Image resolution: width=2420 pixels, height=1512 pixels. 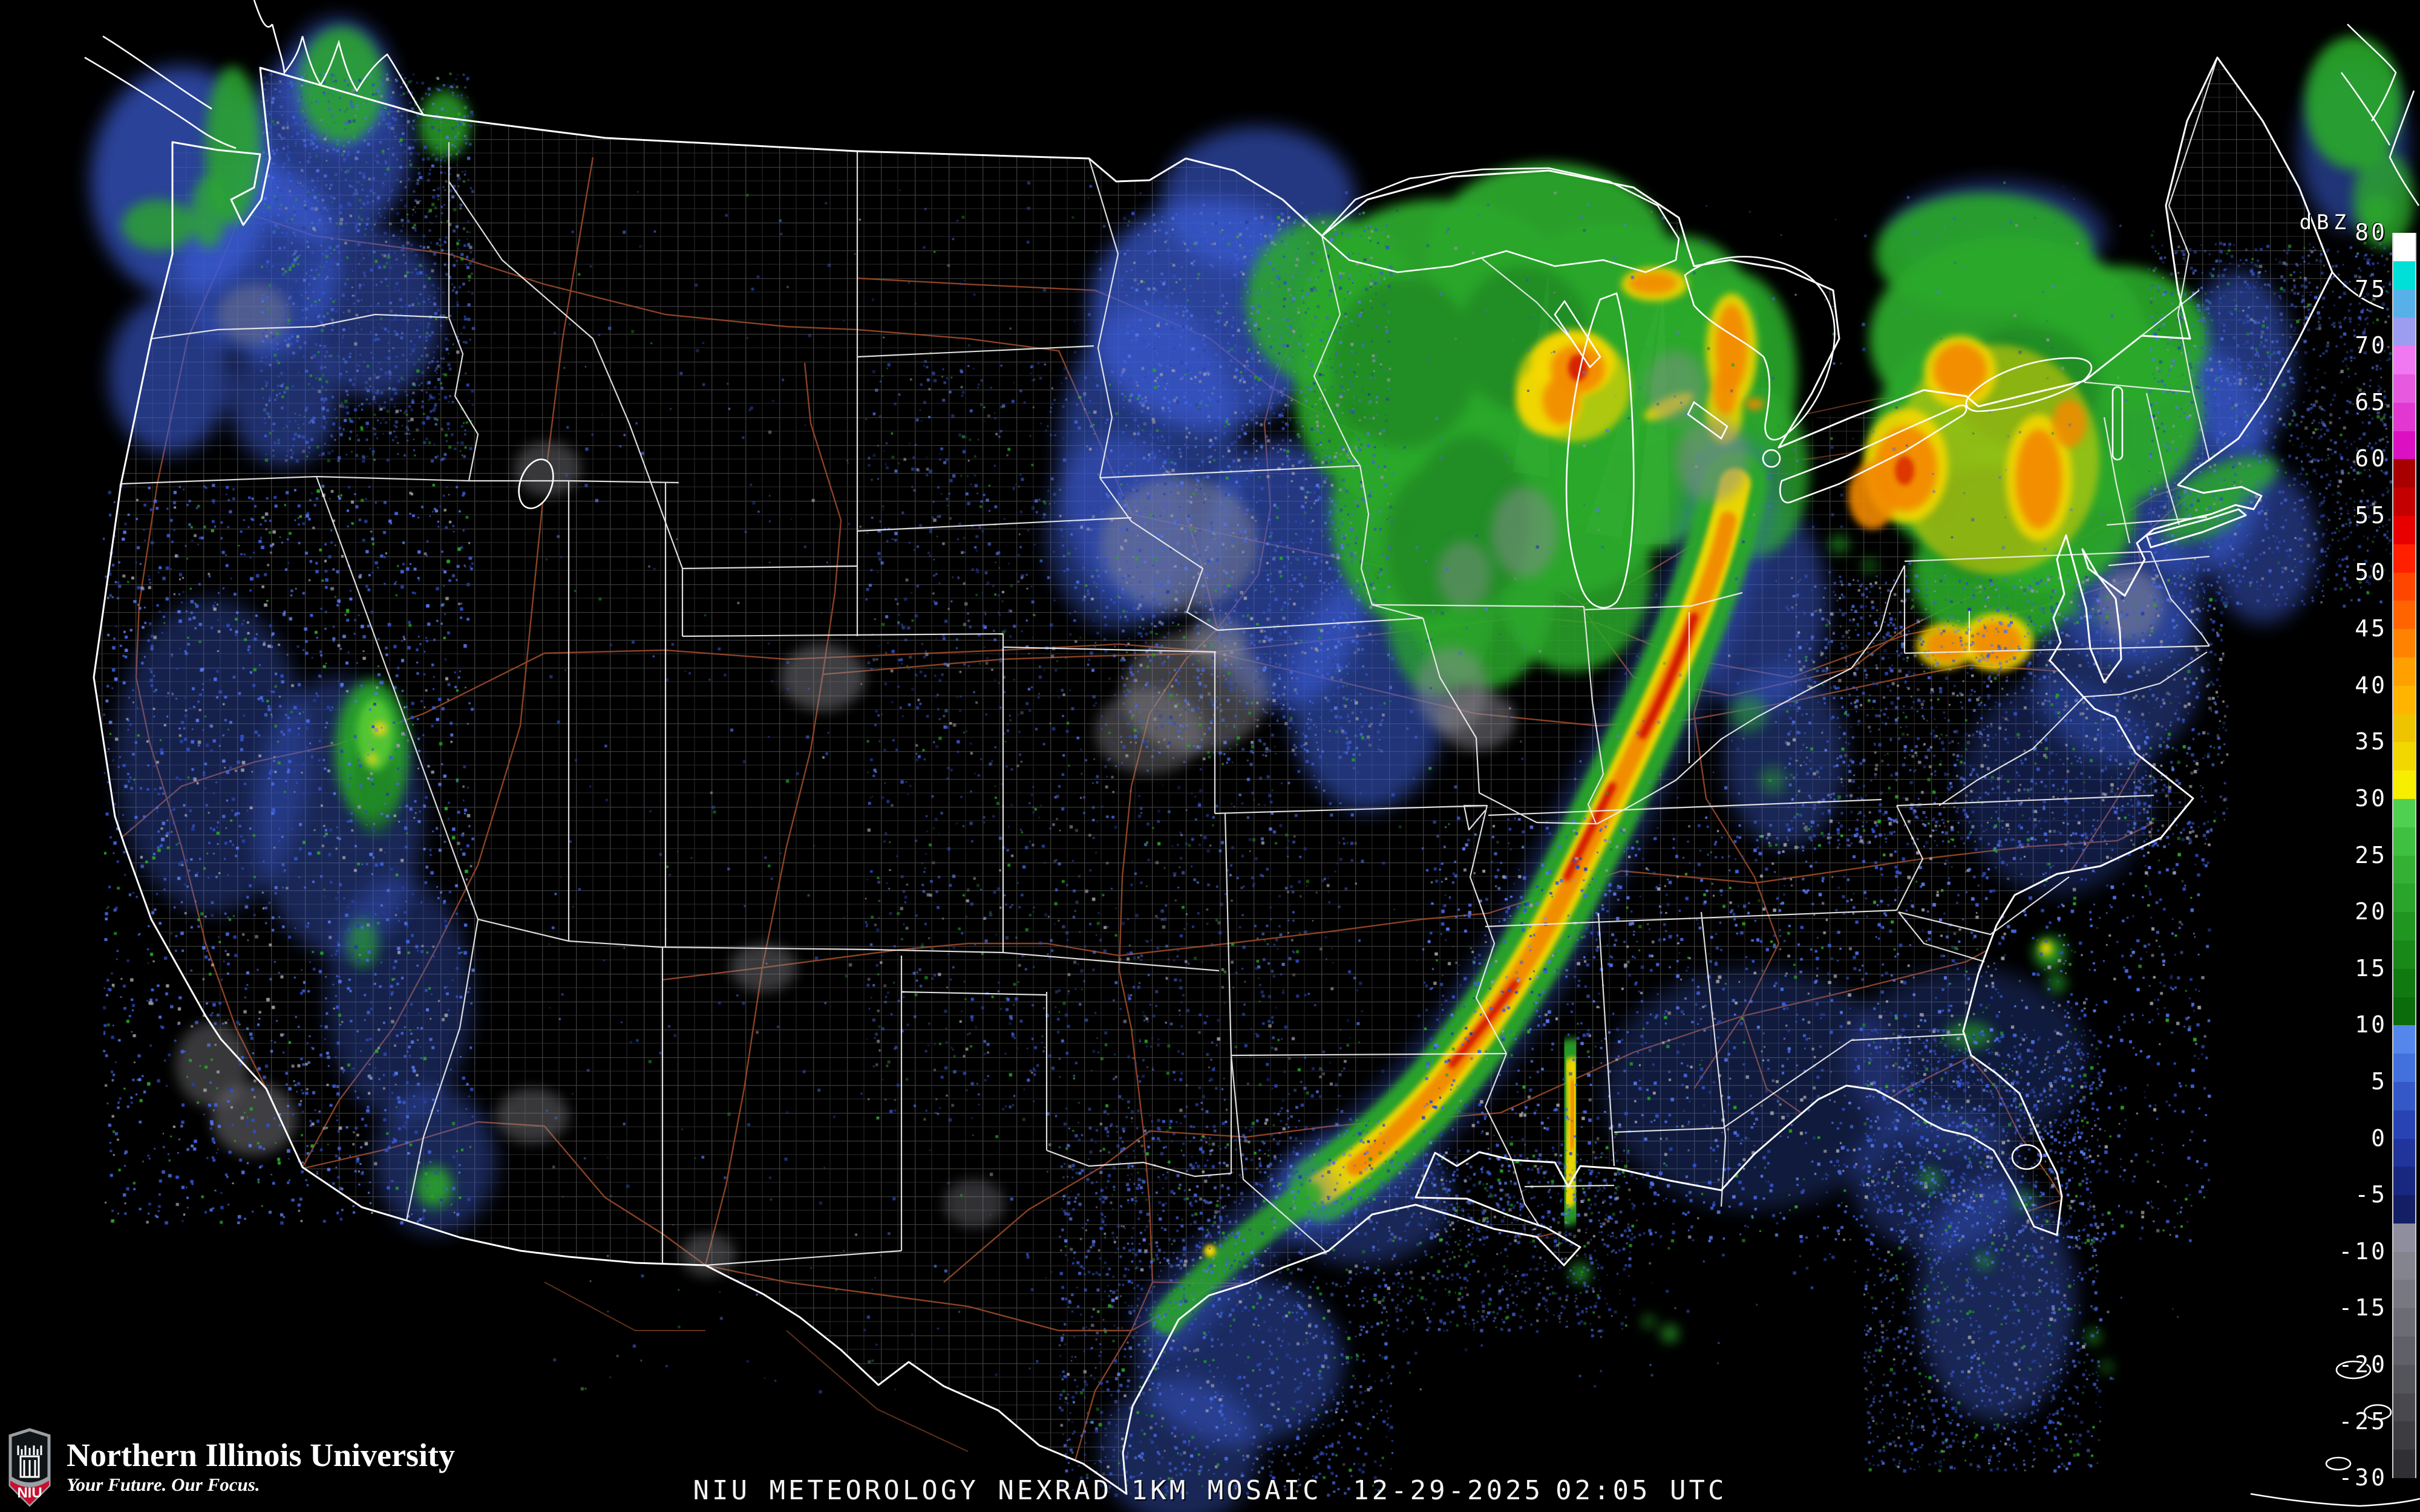 I want to click on dbz-tick-label: 55, so click(x=2371, y=515).